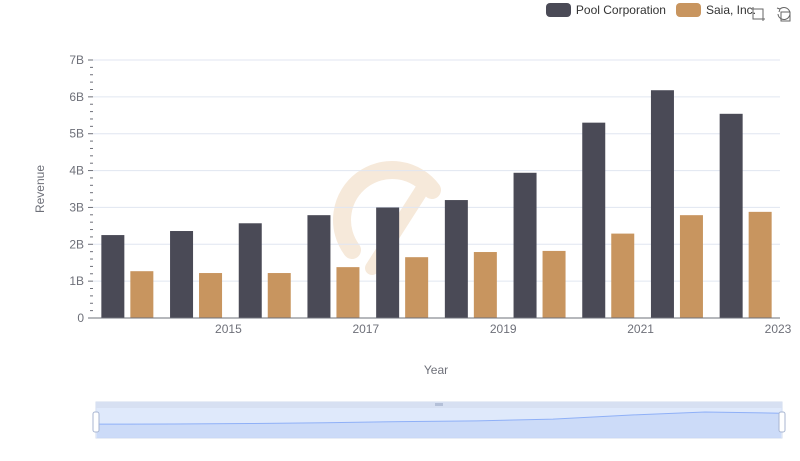 The height and width of the screenshot is (461, 800). Describe the element at coordinates (456, 259) in the screenshot. I see `bar-pool-corporation-2019` at that location.